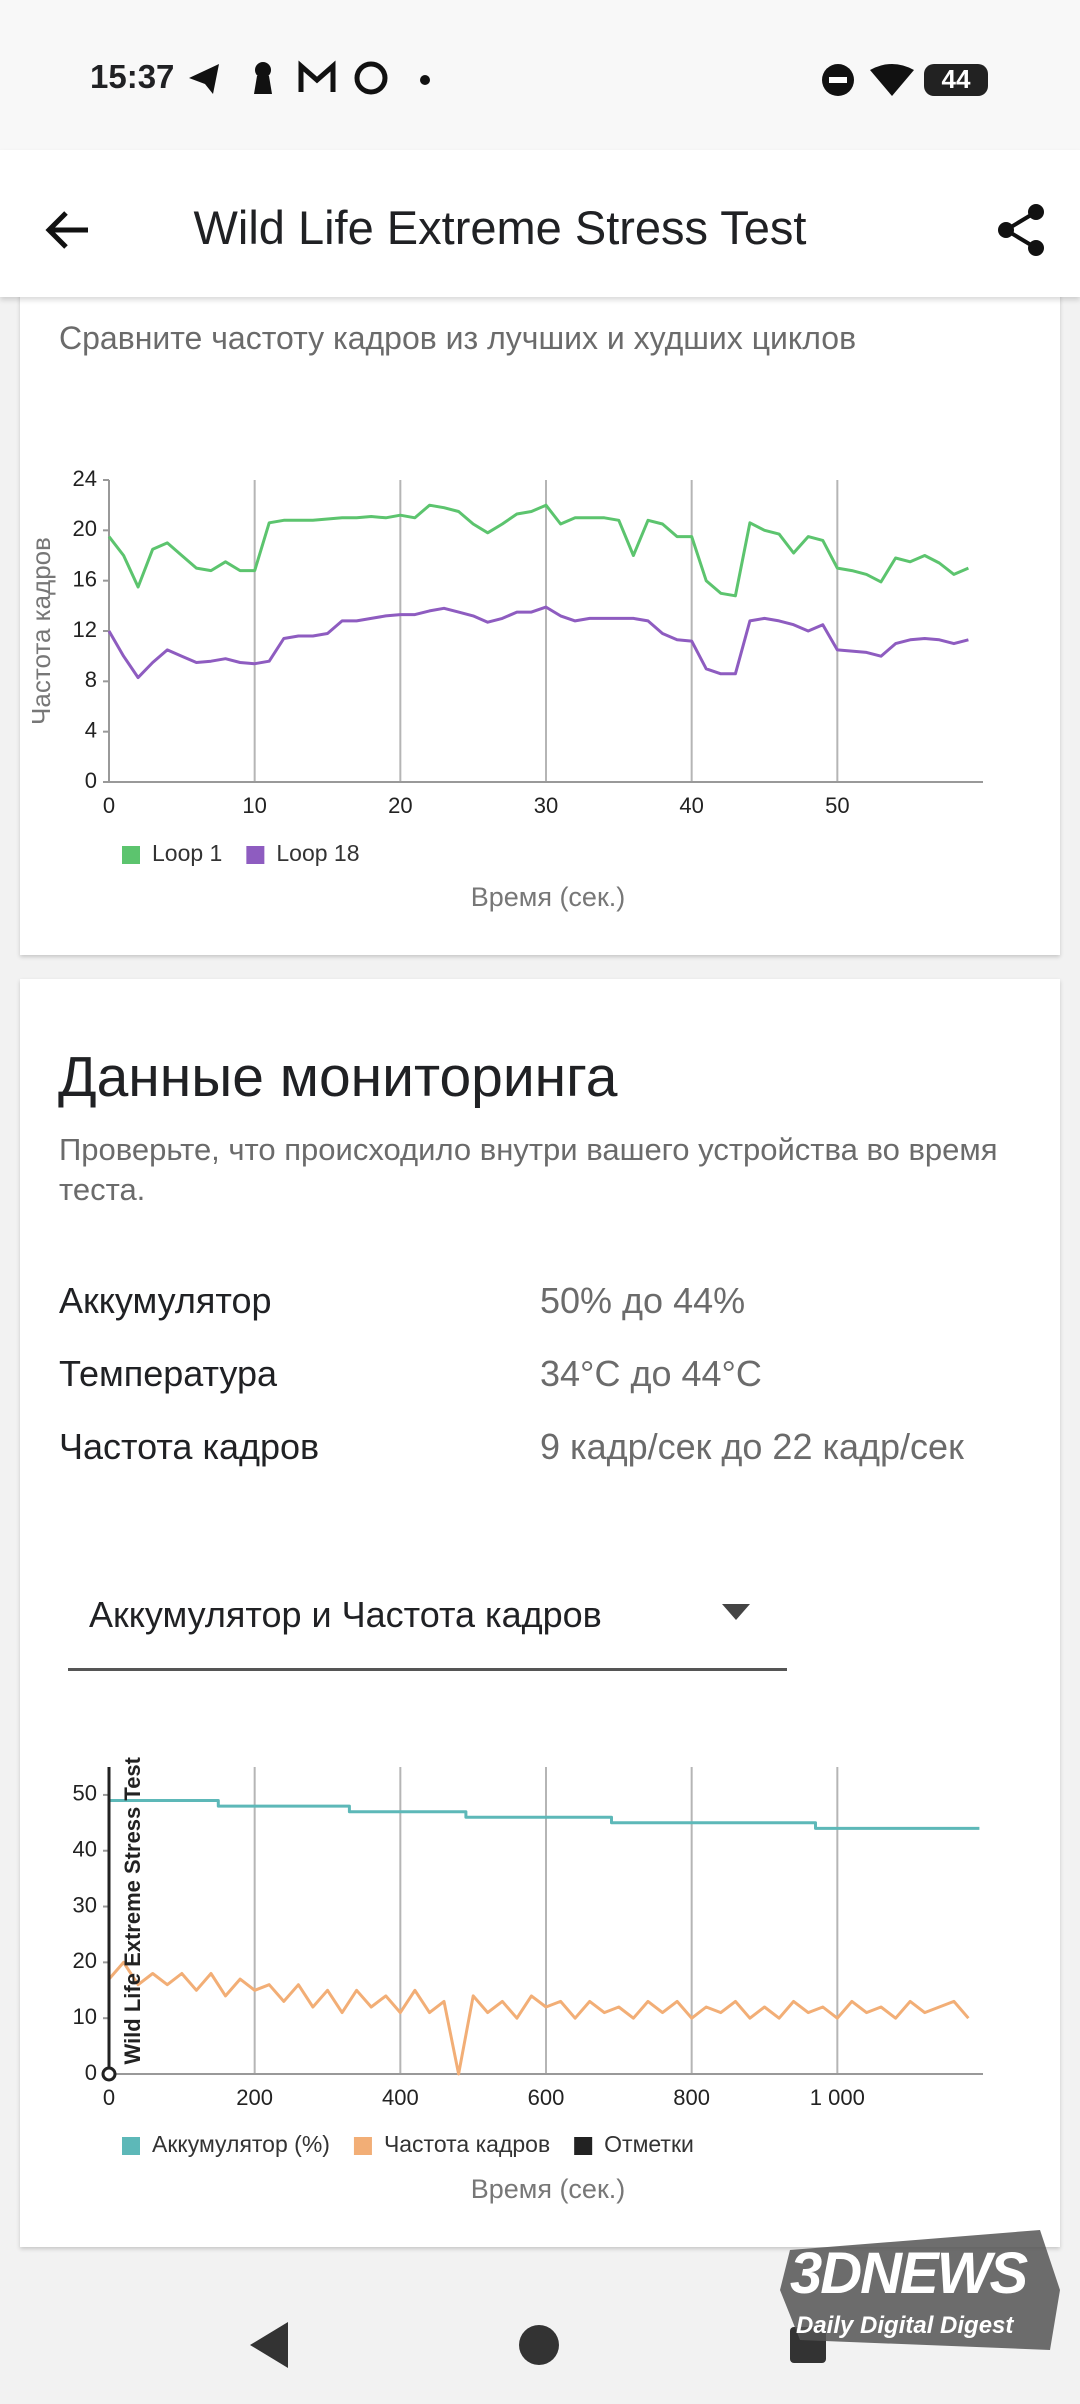  What do you see at coordinates (168, 1373) in the screenshot?
I see `row-label: Температура` at bounding box center [168, 1373].